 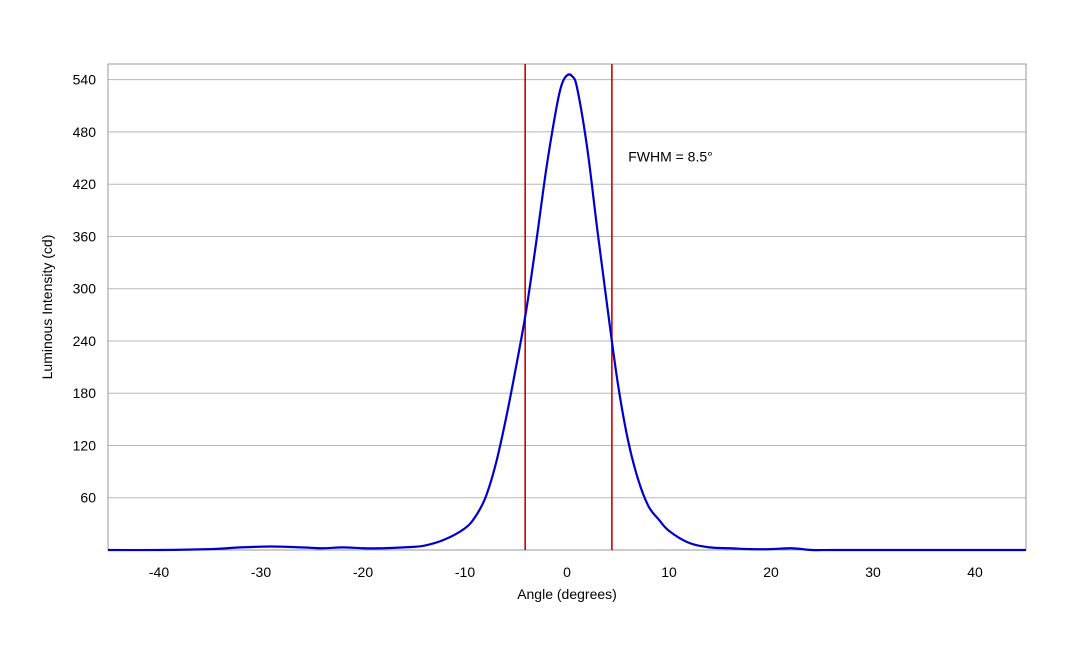 What do you see at coordinates (88, 498) in the screenshot?
I see `y-tick-label: 60` at bounding box center [88, 498].